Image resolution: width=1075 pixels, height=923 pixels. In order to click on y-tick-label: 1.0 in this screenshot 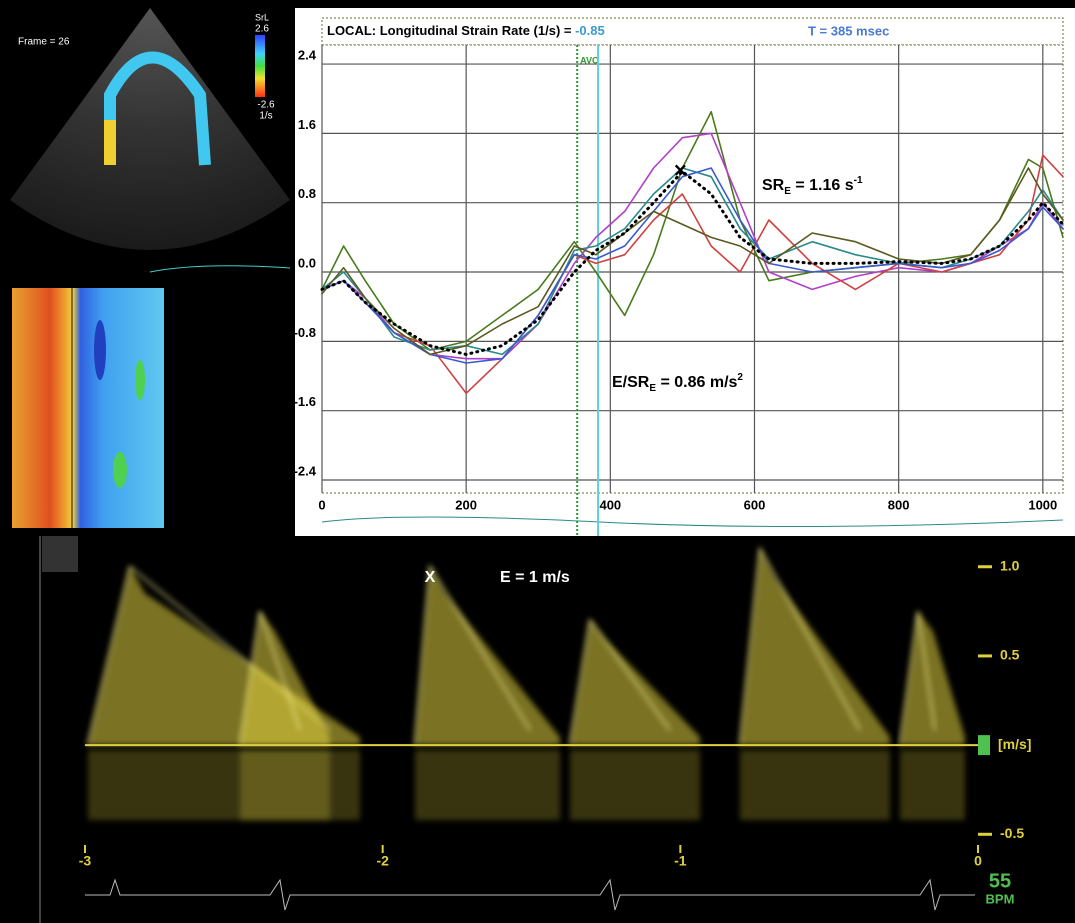, I will do `click(1010, 565)`.